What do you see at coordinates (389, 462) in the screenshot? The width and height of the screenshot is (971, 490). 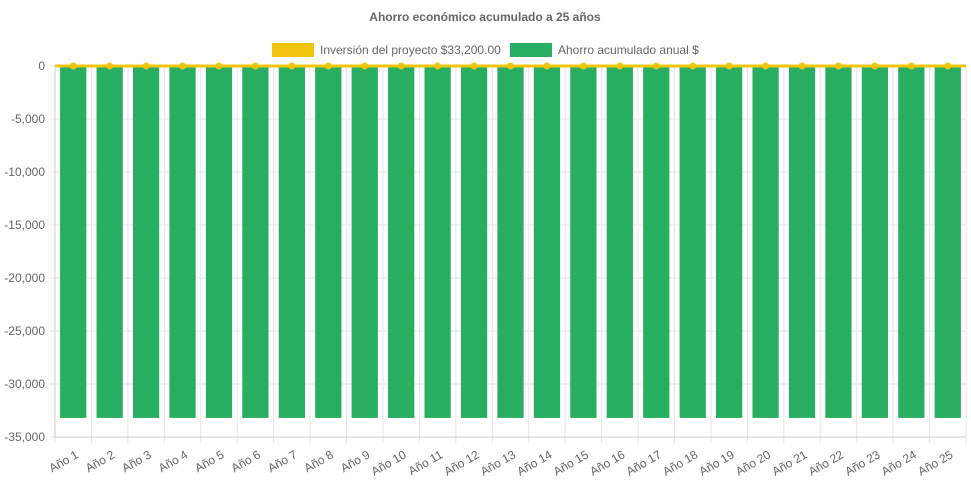 I see `x-tick-label: Año 10` at bounding box center [389, 462].